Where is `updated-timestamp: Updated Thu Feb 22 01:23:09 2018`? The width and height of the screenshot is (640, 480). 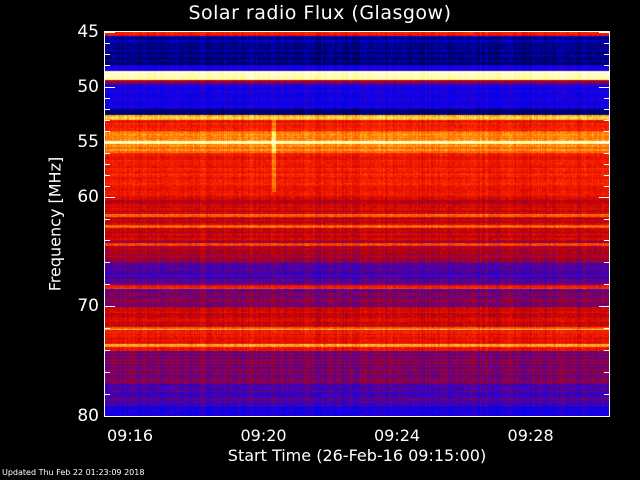
updated-timestamp: Updated Thu Feb 22 01:23:09 2018 is located at coordinates (73, 472).